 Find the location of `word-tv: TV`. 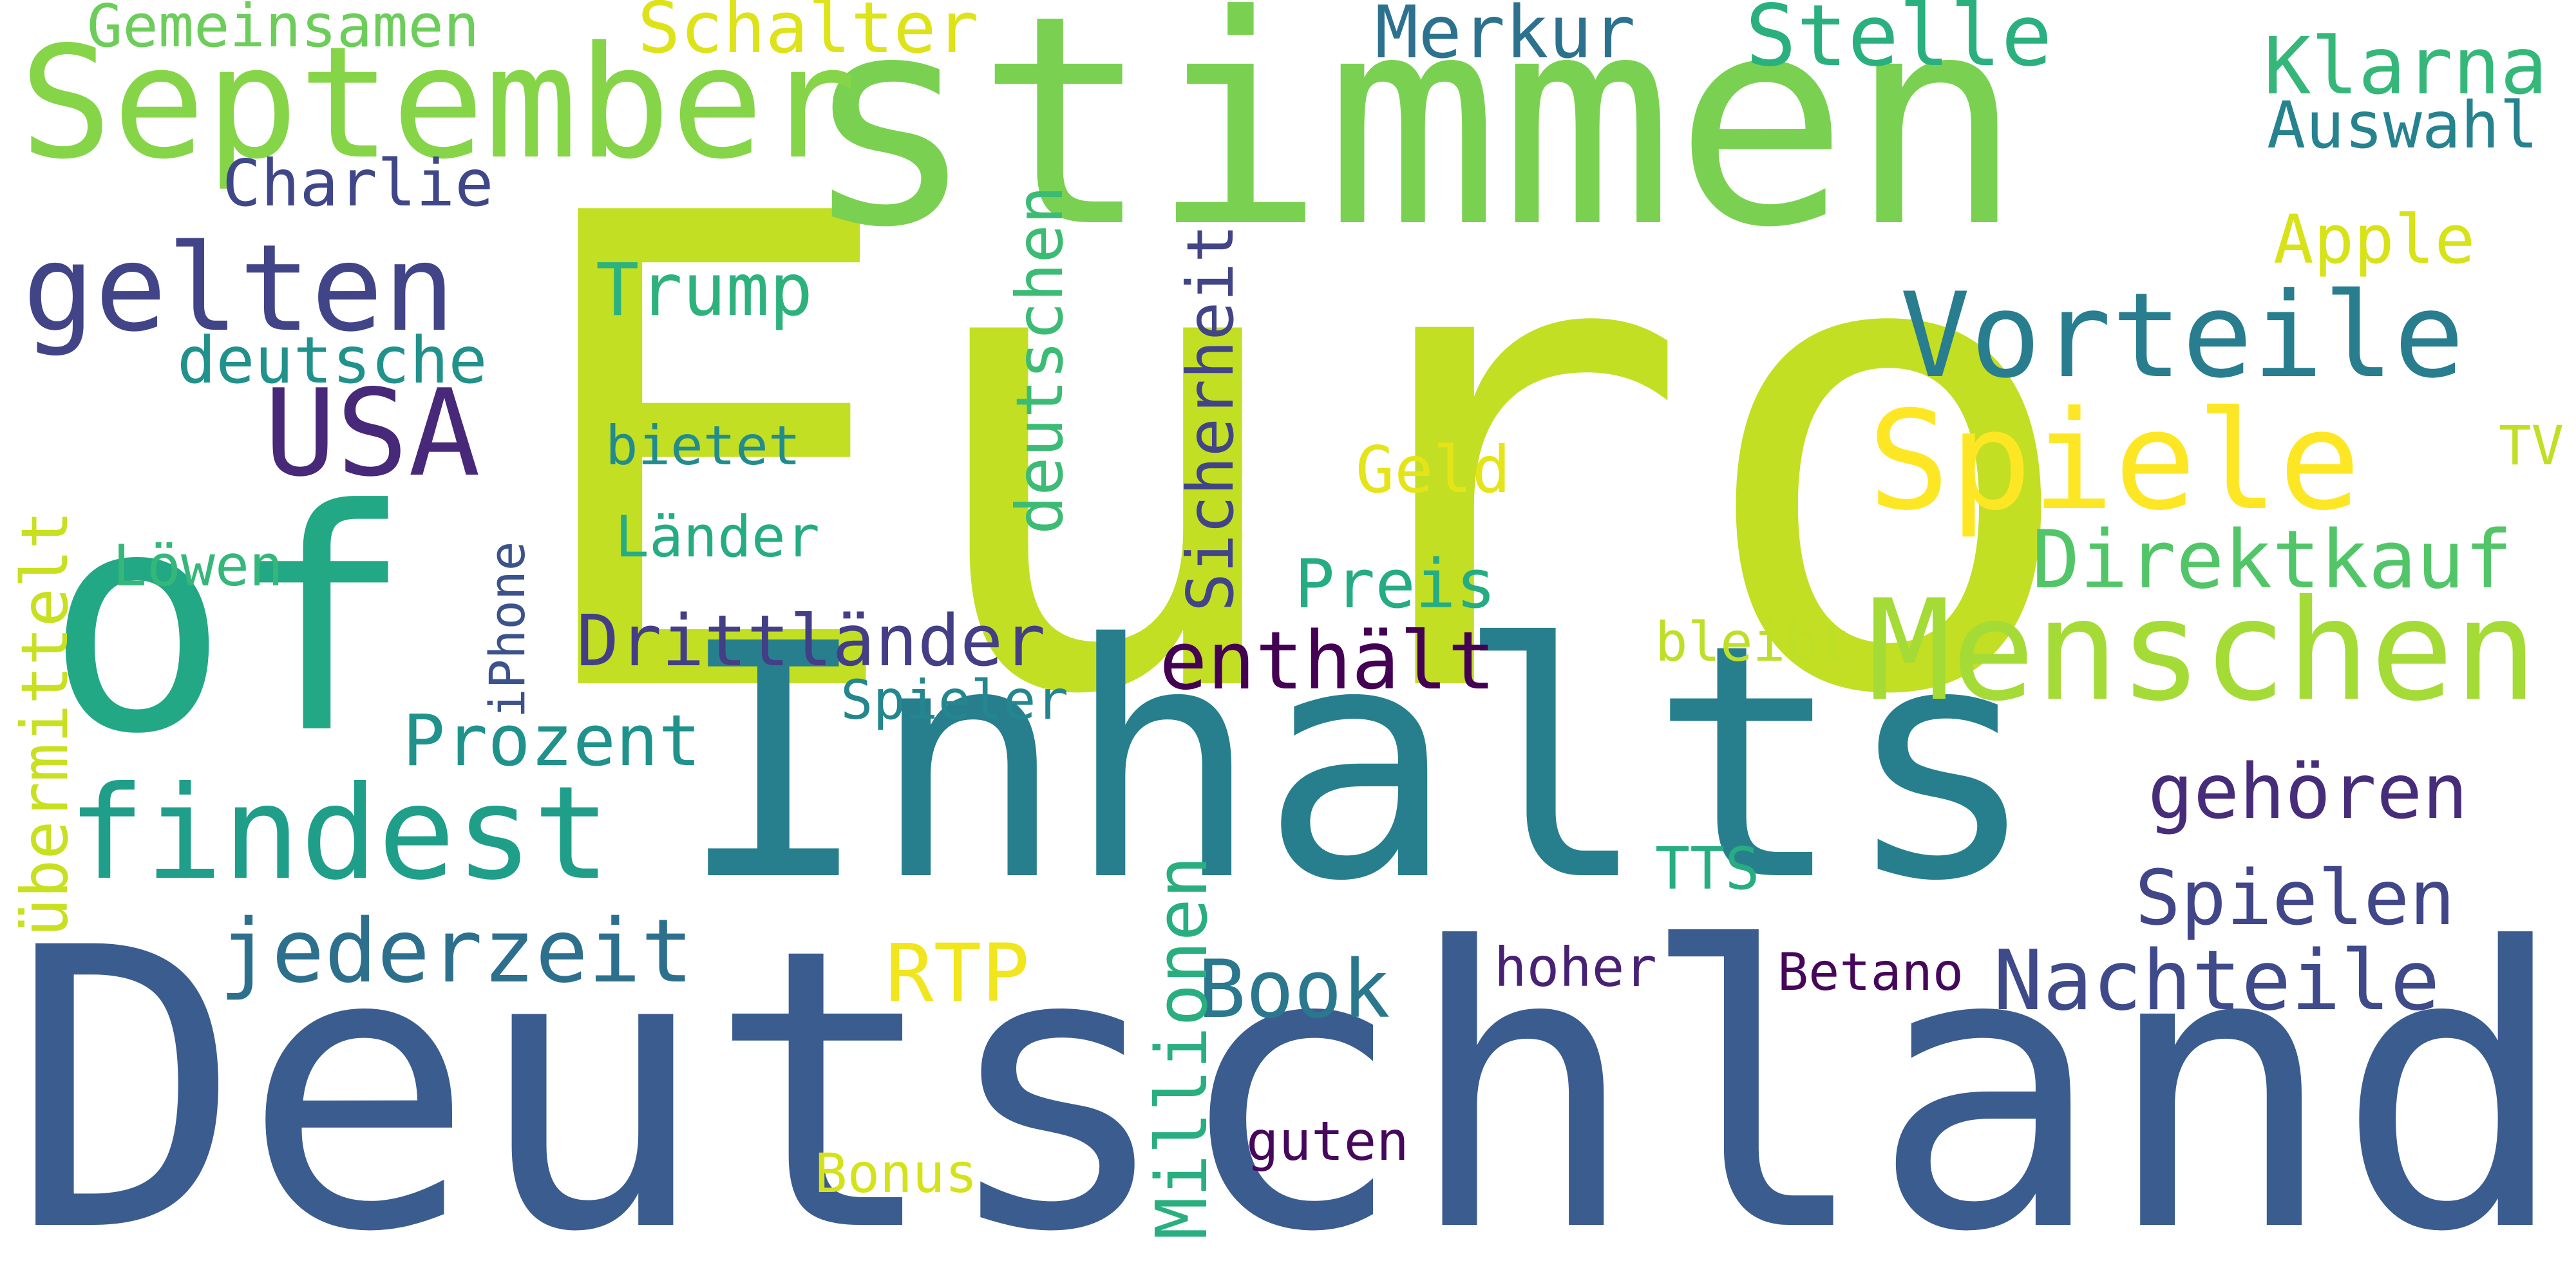

word-tv: TV is located at coordinates (2531, 446).